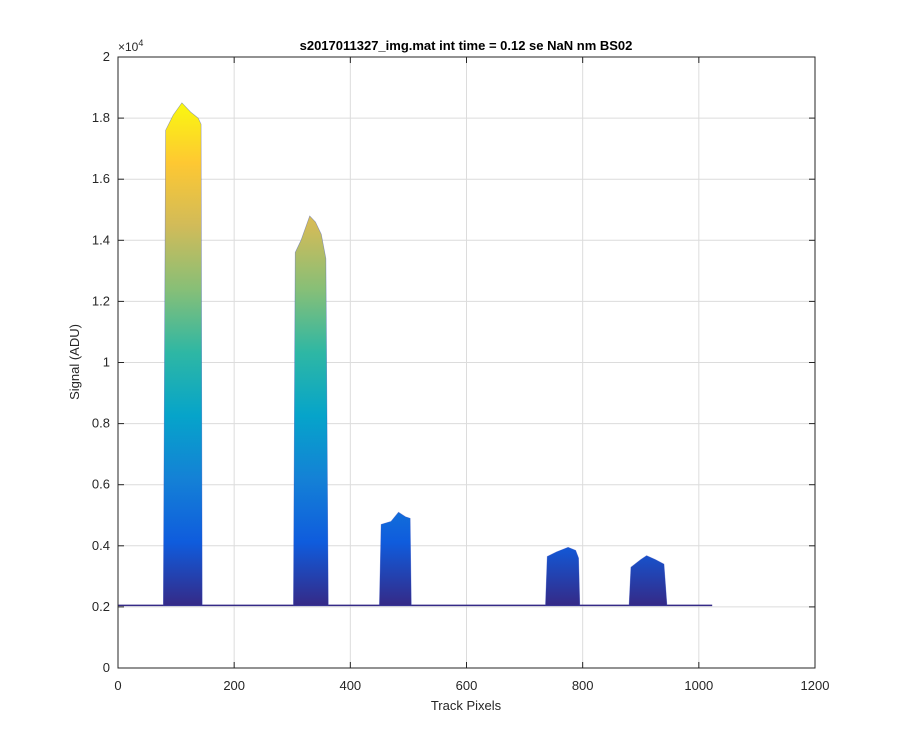  I want to click on x-tick-label-4: 800, so click(583, 685).